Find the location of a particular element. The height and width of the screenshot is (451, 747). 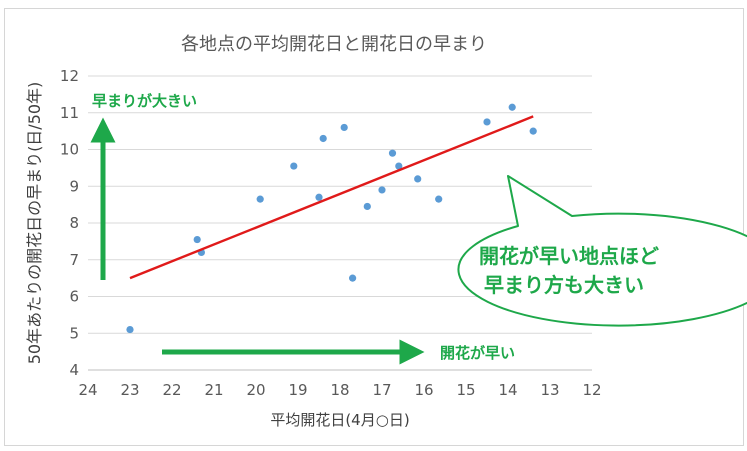

x-tick-label: 15 is located at coordinates (465, 390).